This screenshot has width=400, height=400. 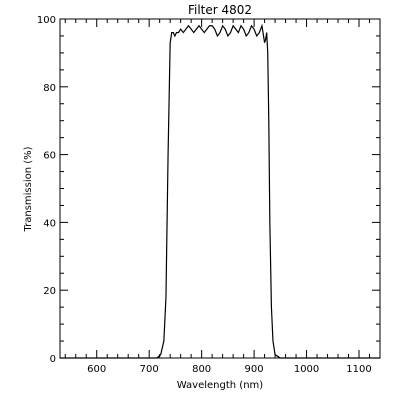 I want to click on y-tick-label: 0, so click(x=53, y=359).